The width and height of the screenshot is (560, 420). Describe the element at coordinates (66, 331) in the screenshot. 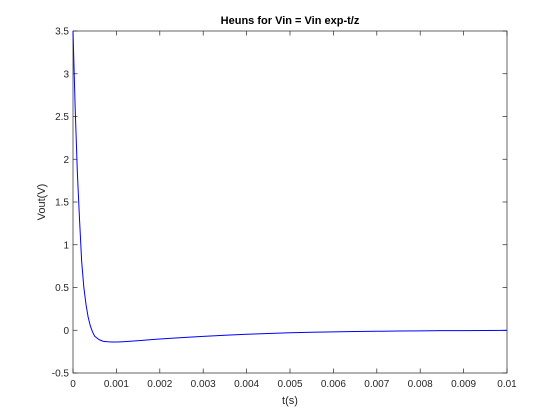

I see `y-tick-label: 0` at that location.